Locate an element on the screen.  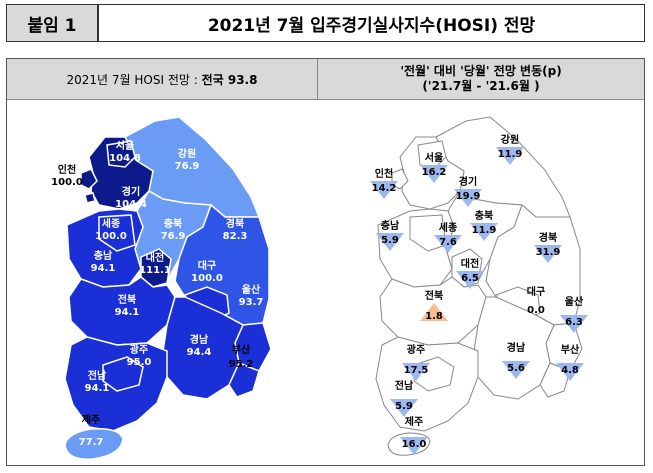
appendix-tag: 붙임 1 is located at coordinates (52, 23).